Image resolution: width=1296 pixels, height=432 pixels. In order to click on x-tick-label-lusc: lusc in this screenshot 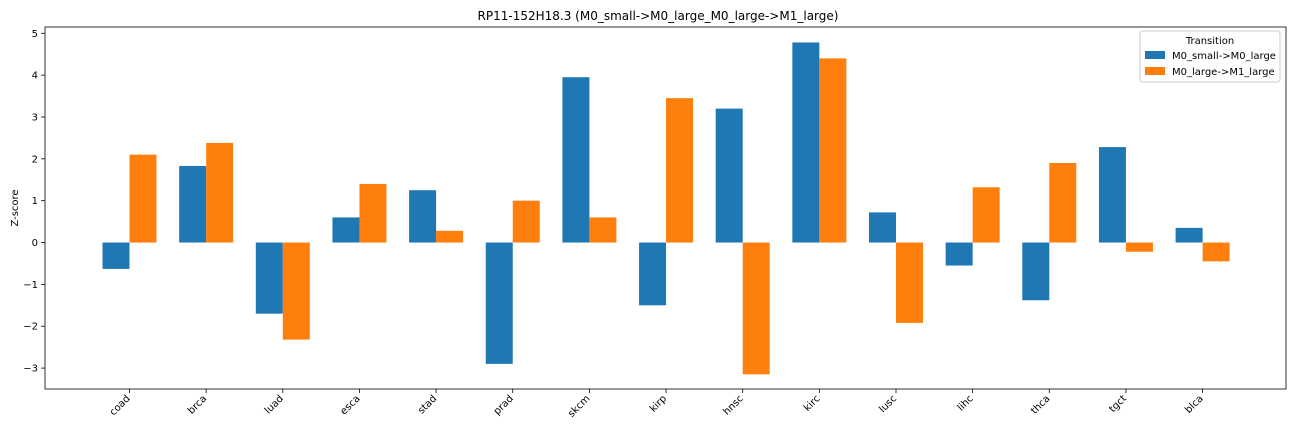, I will do `click(888, 404)`.